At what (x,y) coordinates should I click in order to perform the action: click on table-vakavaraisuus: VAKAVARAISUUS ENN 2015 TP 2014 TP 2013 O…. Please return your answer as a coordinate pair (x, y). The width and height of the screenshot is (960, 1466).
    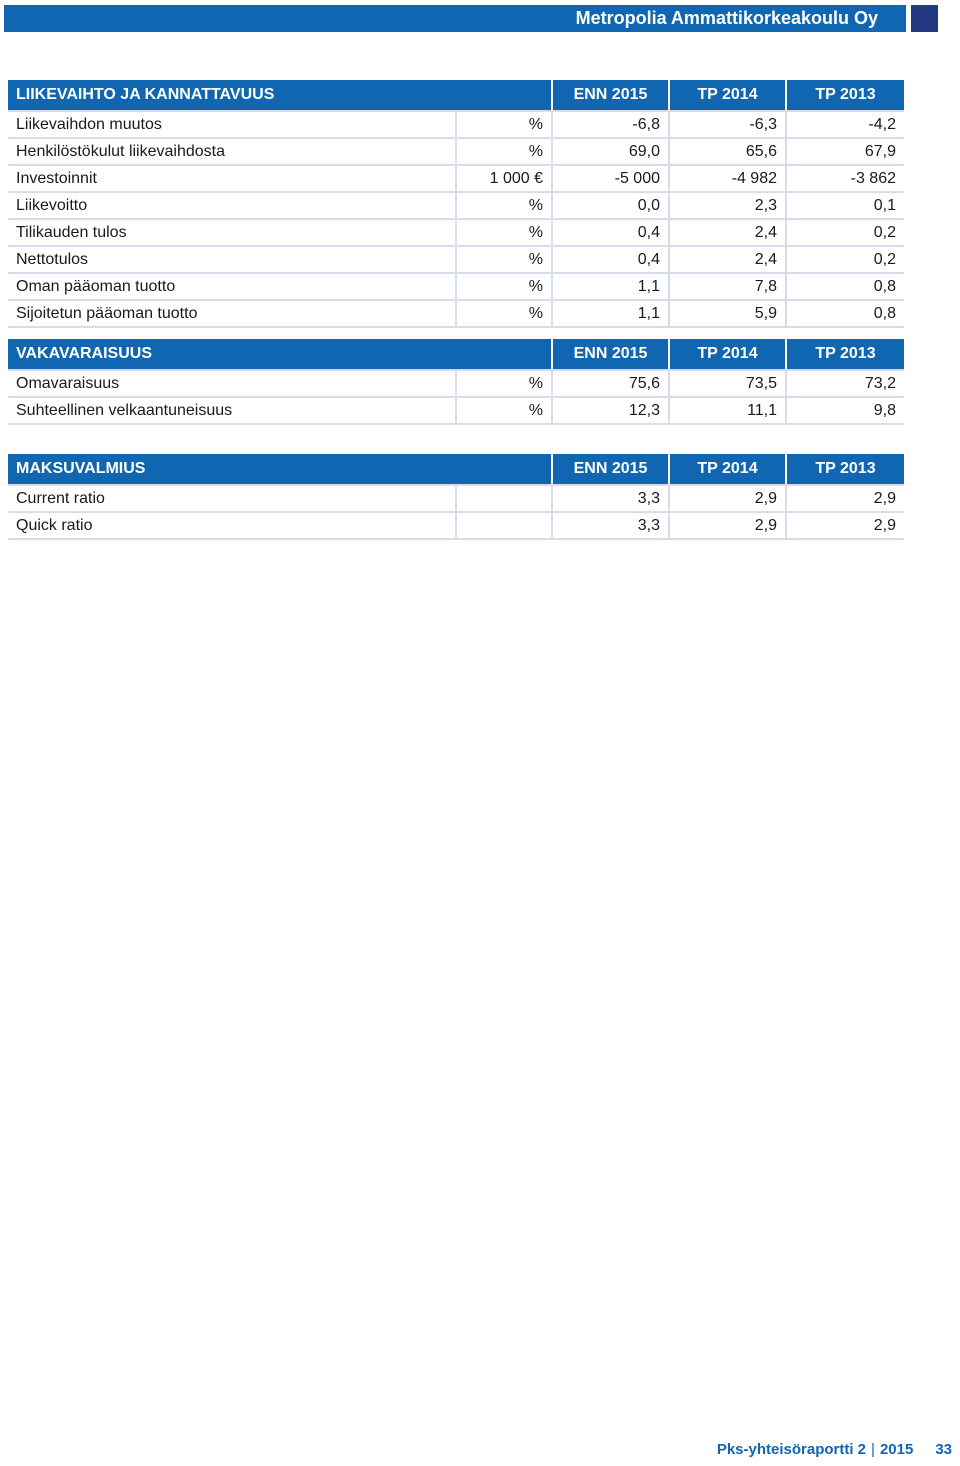
    Looking at the image, I should click on (456, 382).